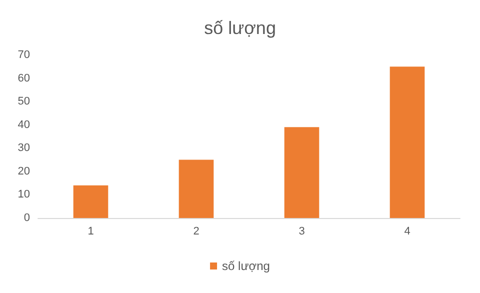 The height and width of the screenshot is (293, 480). What do you see at coordinates (24, 124) in the screenshot?
I see `y-tick-label: 40` at bounding box center [24, 124].